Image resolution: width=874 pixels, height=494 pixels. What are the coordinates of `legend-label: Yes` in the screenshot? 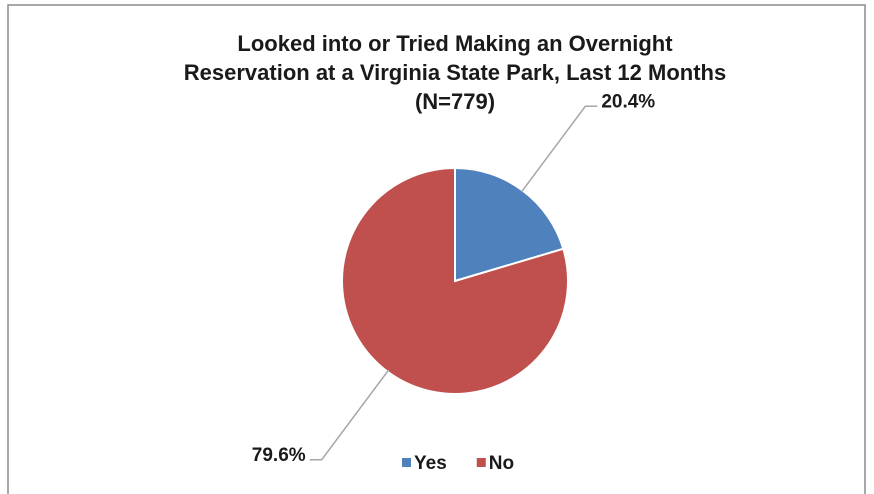 It's located at (430, 463).